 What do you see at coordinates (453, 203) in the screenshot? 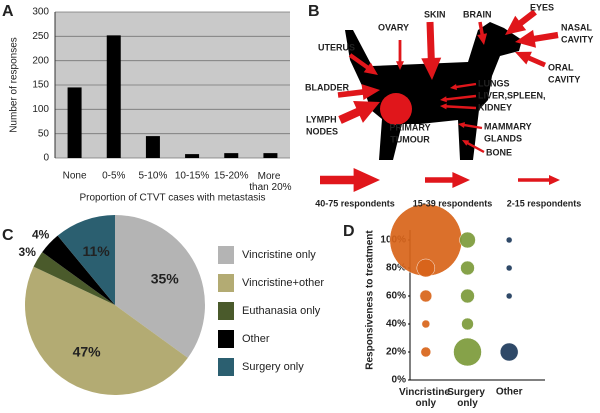
I see `legend-label: 15-39 respondents` at bounding box center [453, 203].